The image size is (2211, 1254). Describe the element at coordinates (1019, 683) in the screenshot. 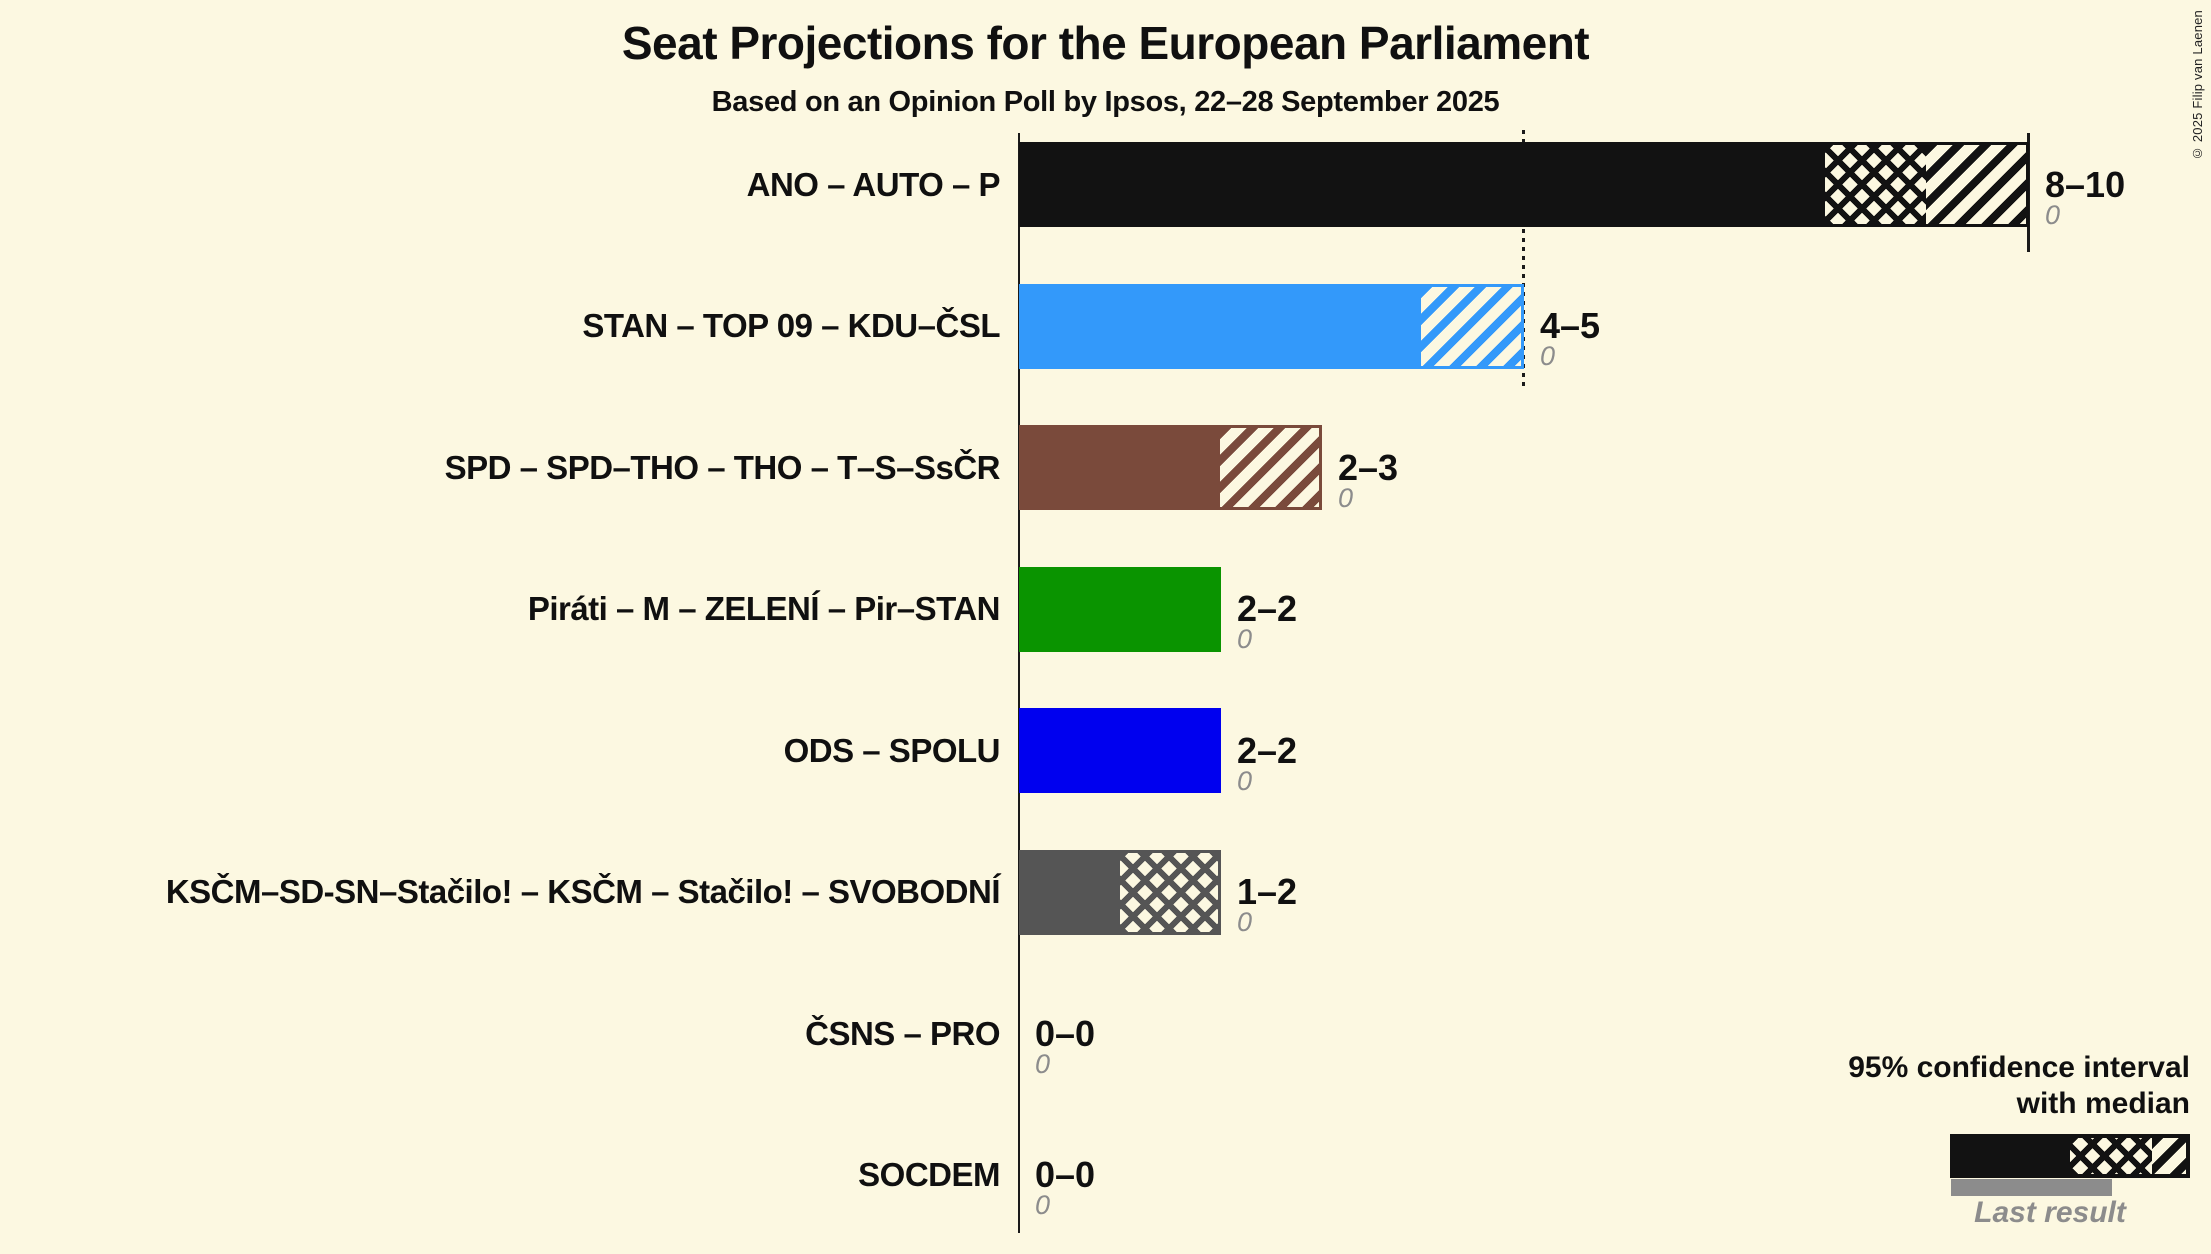

I see `y-axis-line` at that location.